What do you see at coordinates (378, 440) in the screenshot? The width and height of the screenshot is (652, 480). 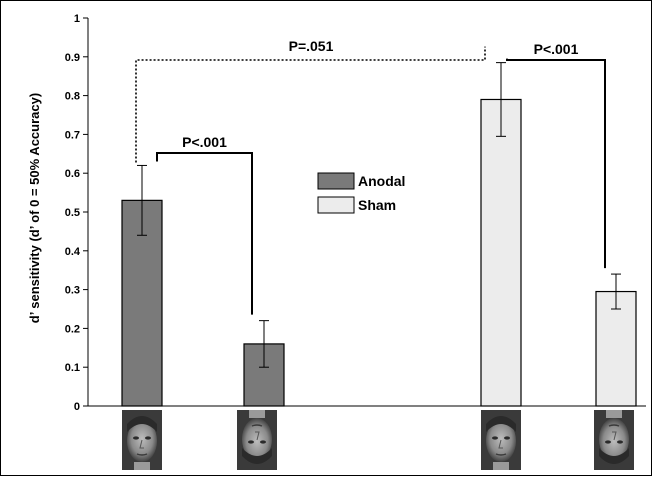 I see `stimulus-images` at bounding box center [378, 440].